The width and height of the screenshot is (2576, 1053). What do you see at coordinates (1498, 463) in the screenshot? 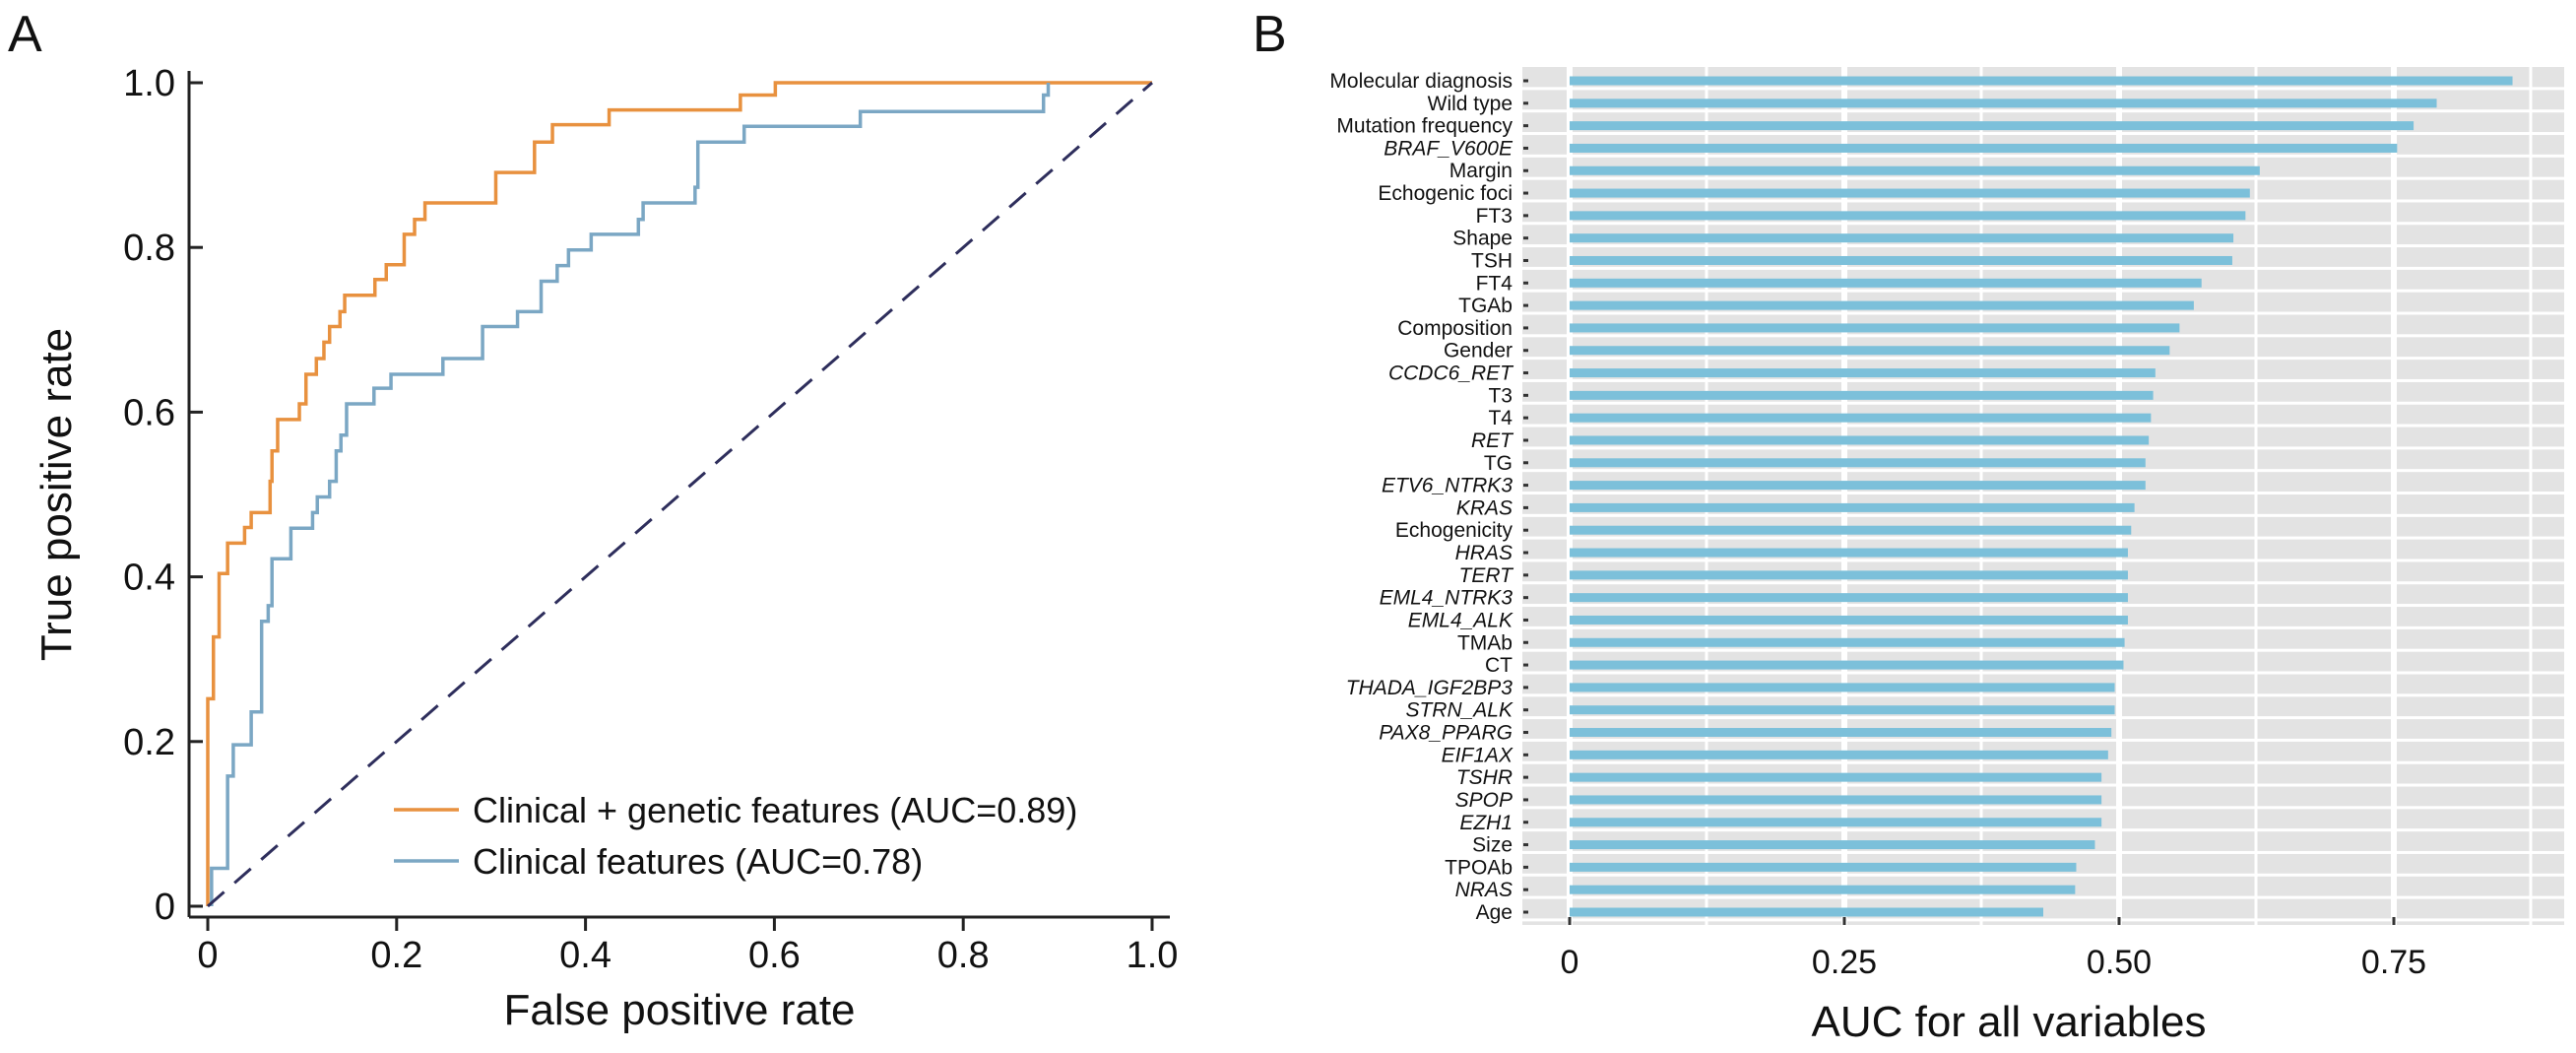
I see `category-label: TG` at bounding box center [1498, 463].